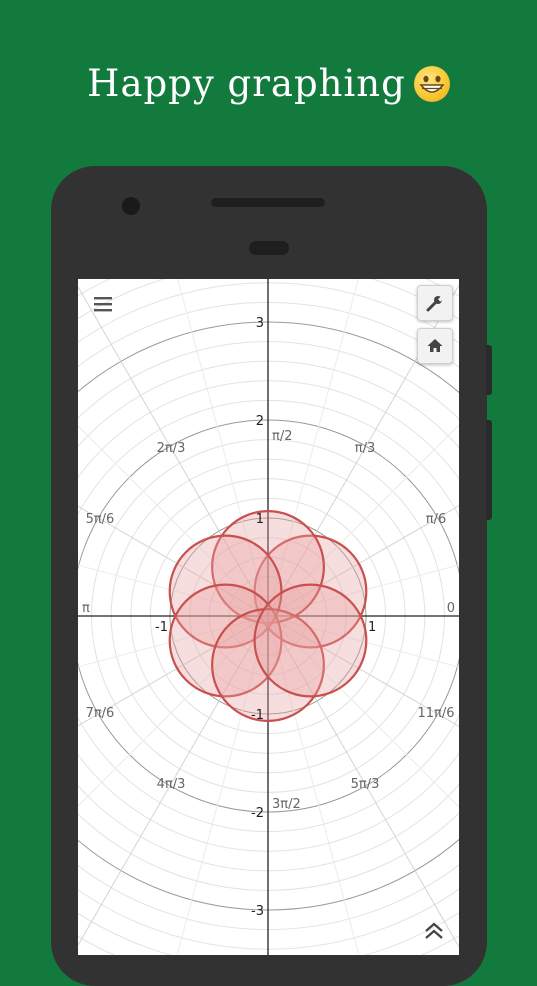 This screenshot has width=537, height=986. What do you see at coordinates (431, 84) in the screenshot?
I see `grinning-face-emoji-icon` at bounding box center [431, 84].